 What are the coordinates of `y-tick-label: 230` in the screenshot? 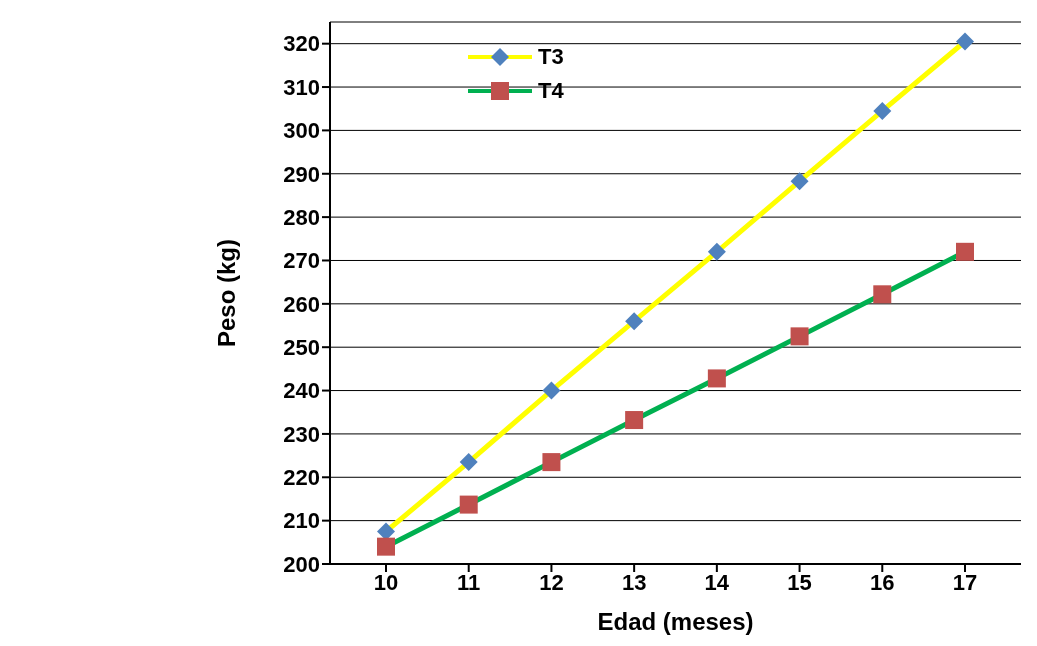 It's located at (301, 434).